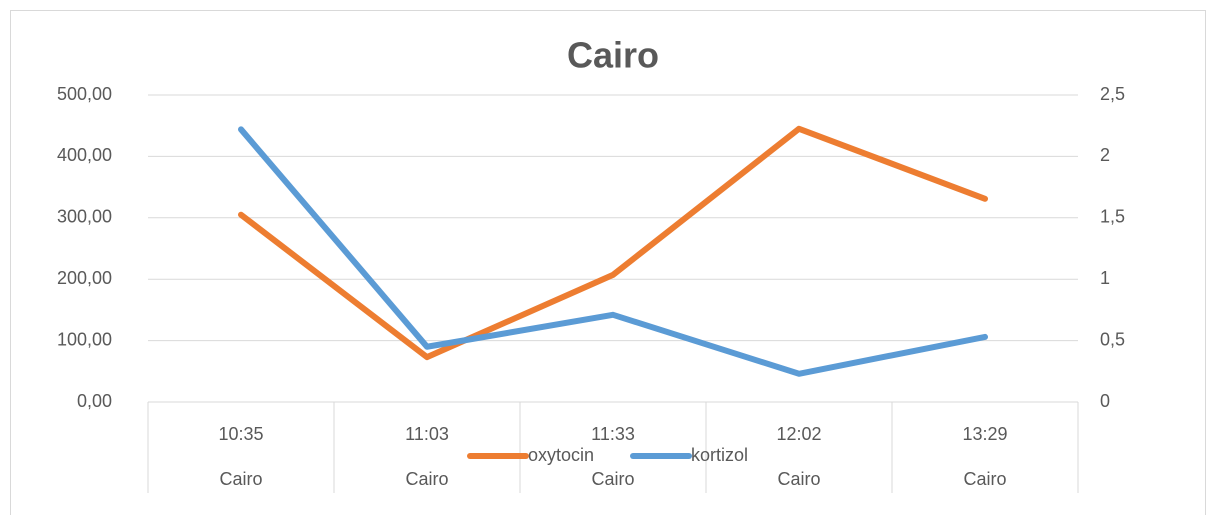 This screenshot has height=515, width=1211. I want to click on x-tick-label: 11:33, so click(613, 434).